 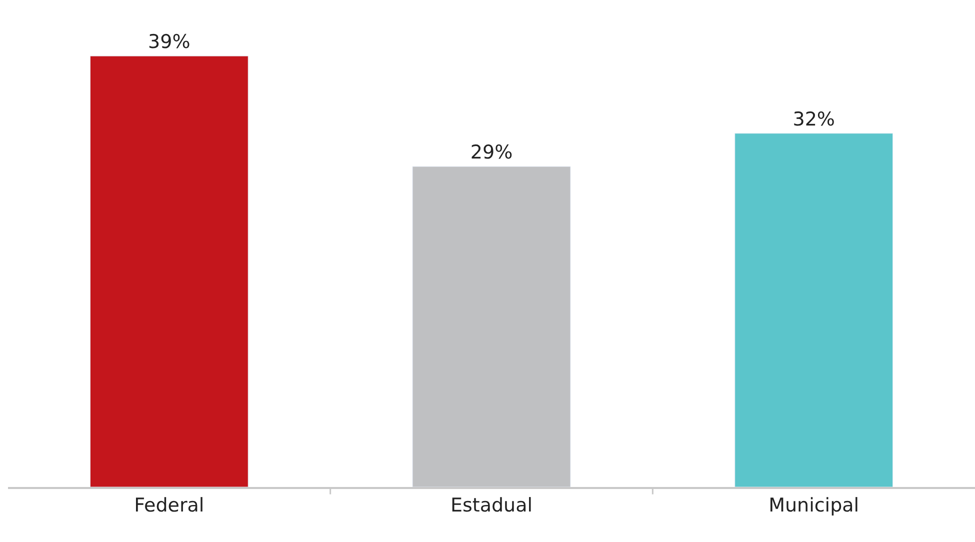 I want to click on data-label: 39%, so click(x=169, y=42).